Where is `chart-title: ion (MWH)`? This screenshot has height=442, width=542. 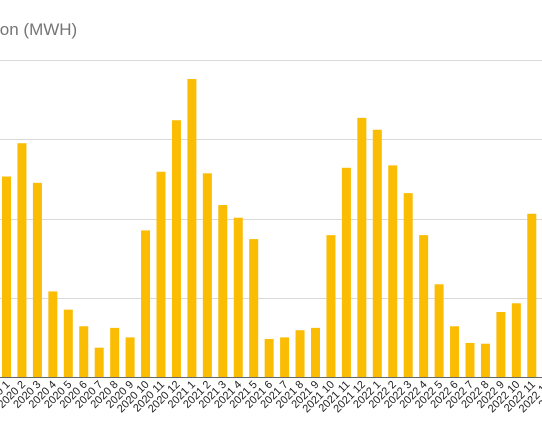 chart-title: ion (MWH) is located at coordinates (39, 29).